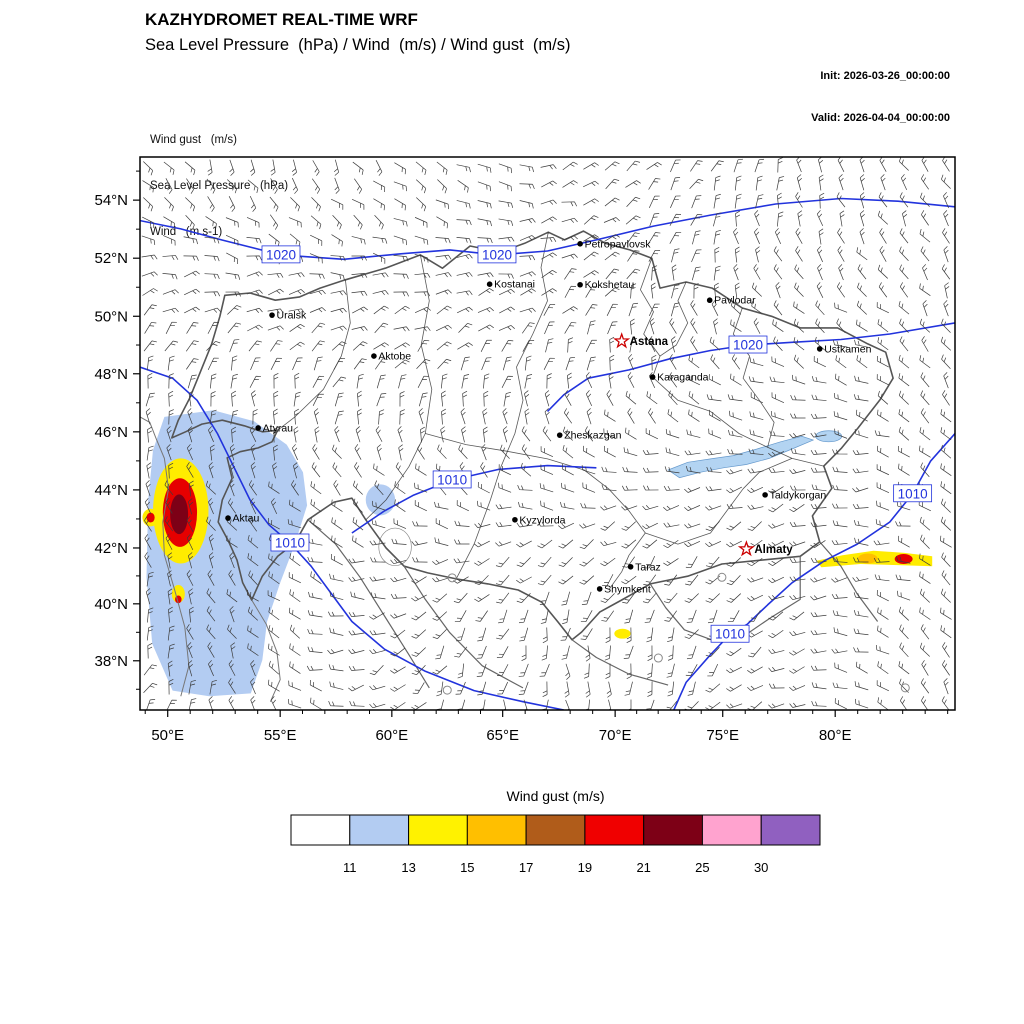 The height and width of the screenshot is (1024, 1024). I want to click on lat-tick-label: 46°N, so click(111, 432).